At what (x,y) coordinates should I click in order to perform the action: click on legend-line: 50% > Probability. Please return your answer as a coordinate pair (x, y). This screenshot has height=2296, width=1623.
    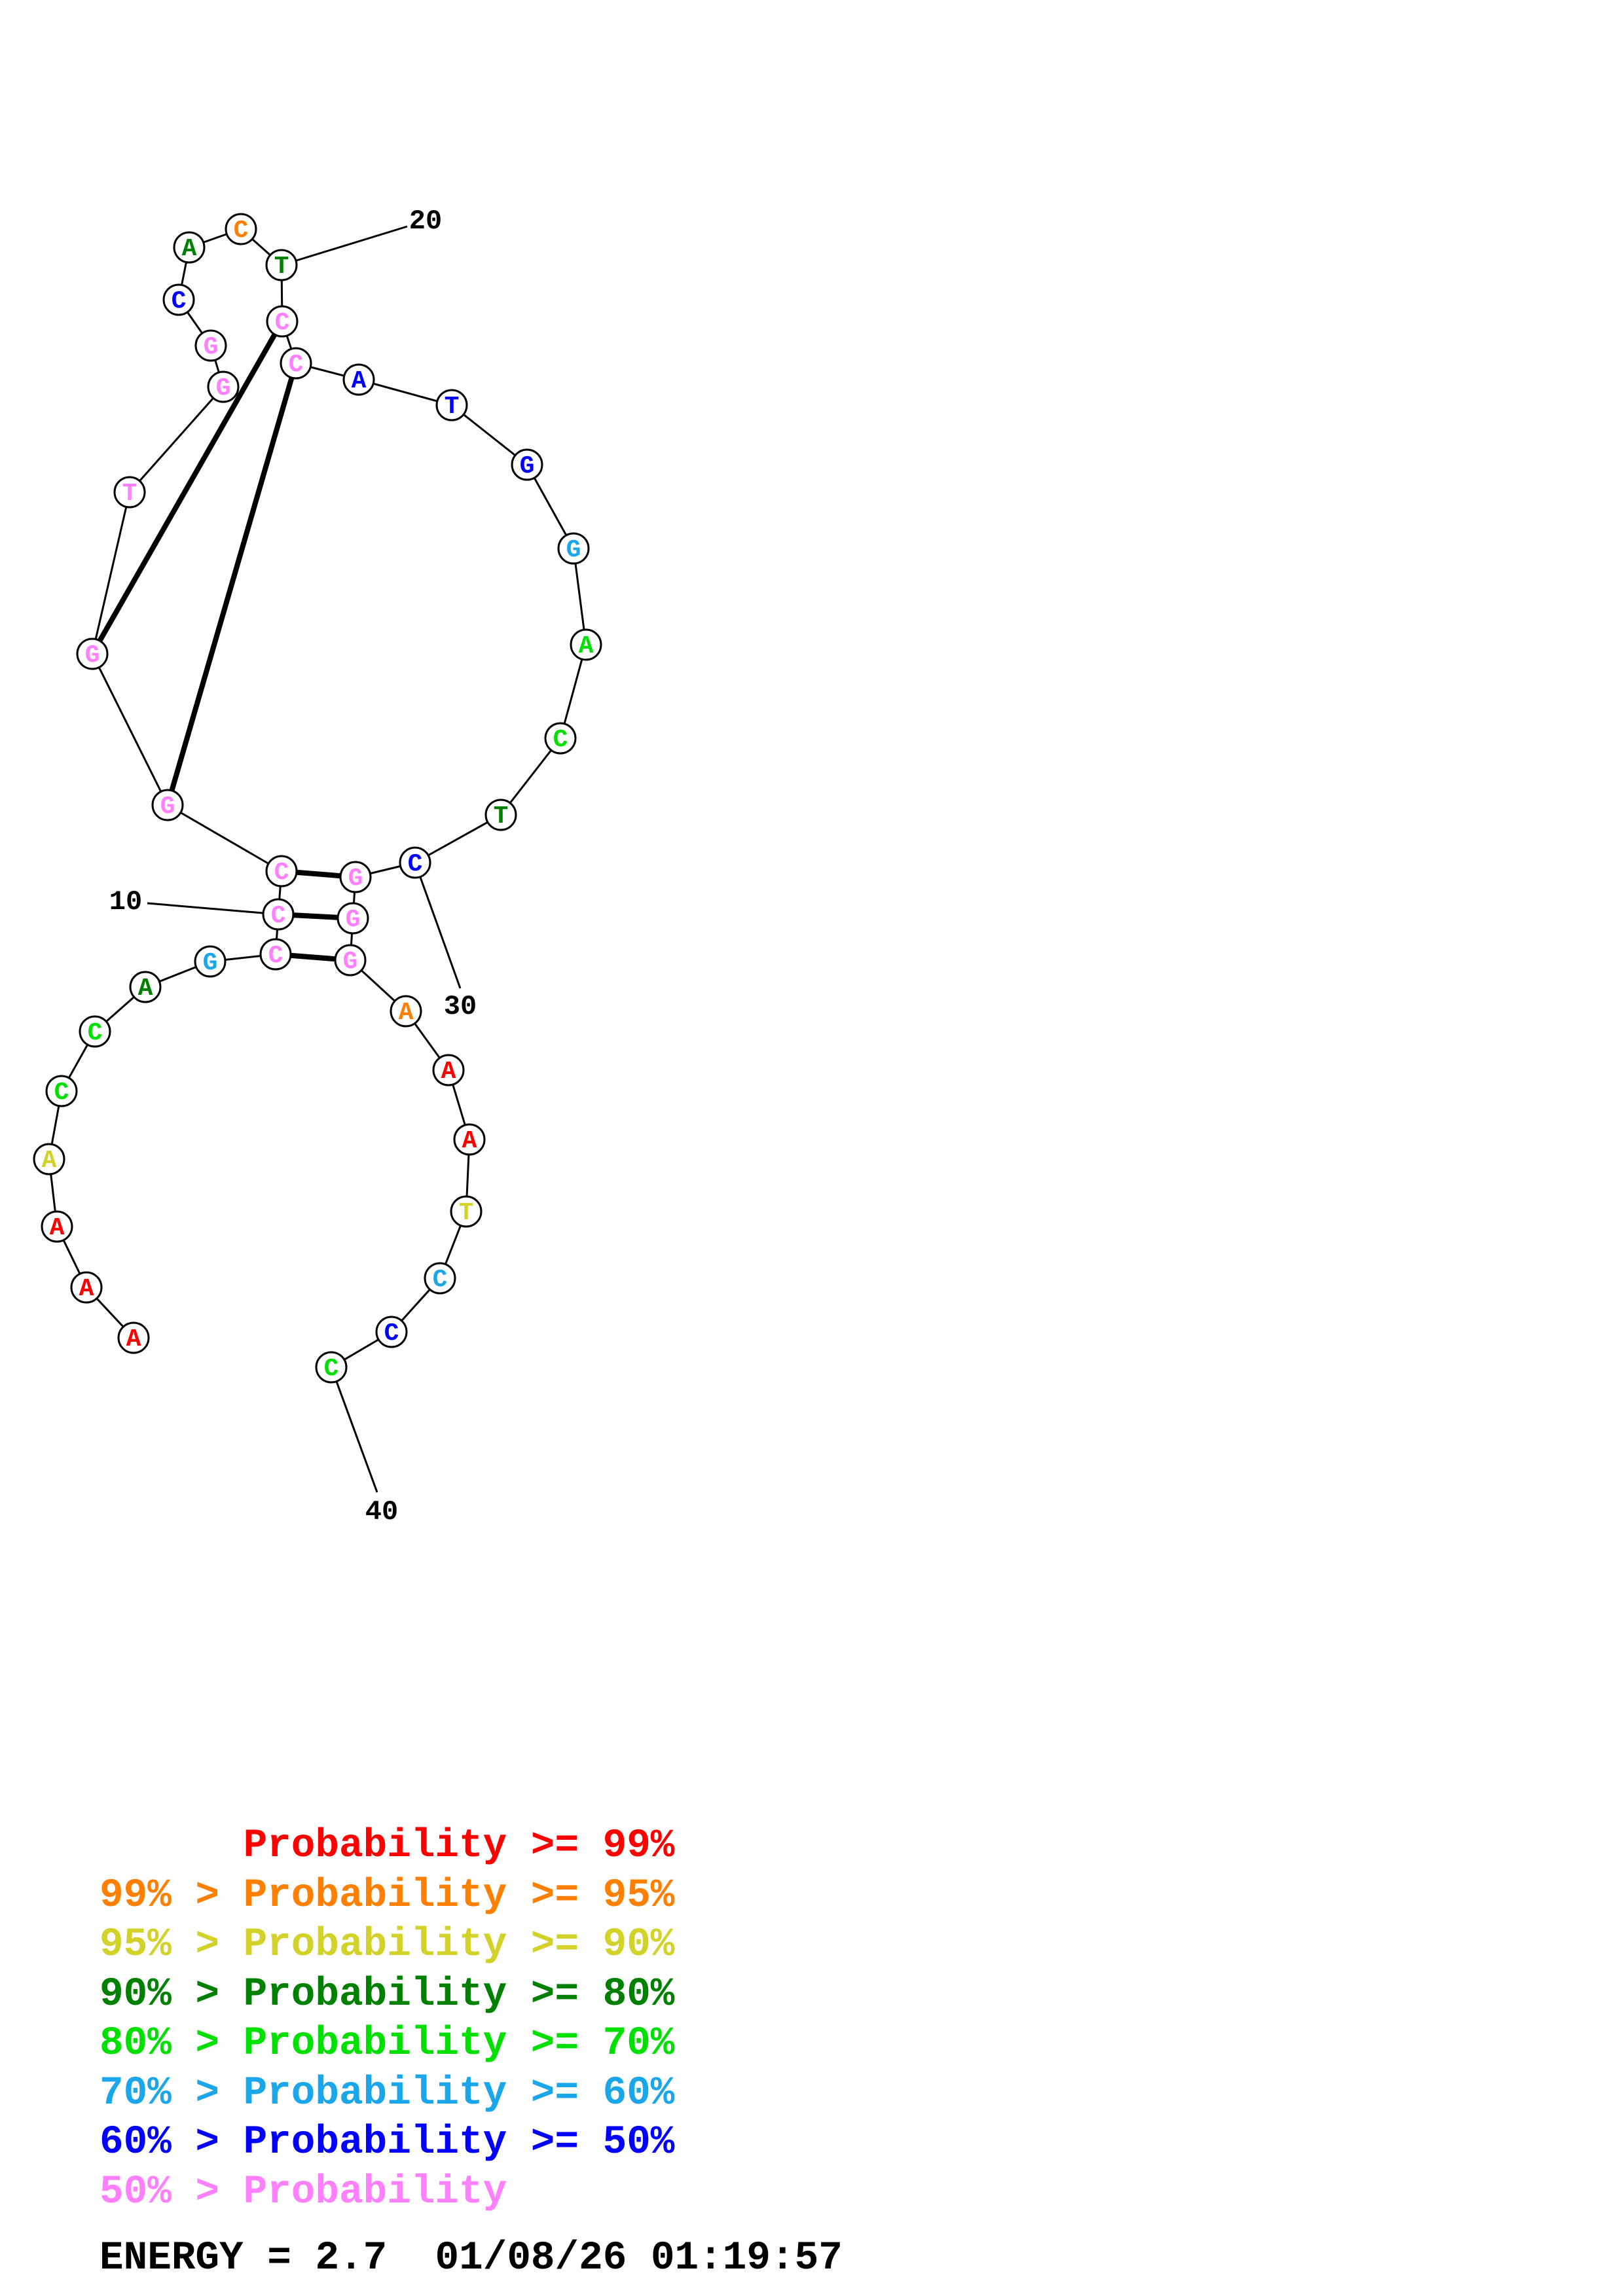
    Looking at the image, I should click on (387, 2192).